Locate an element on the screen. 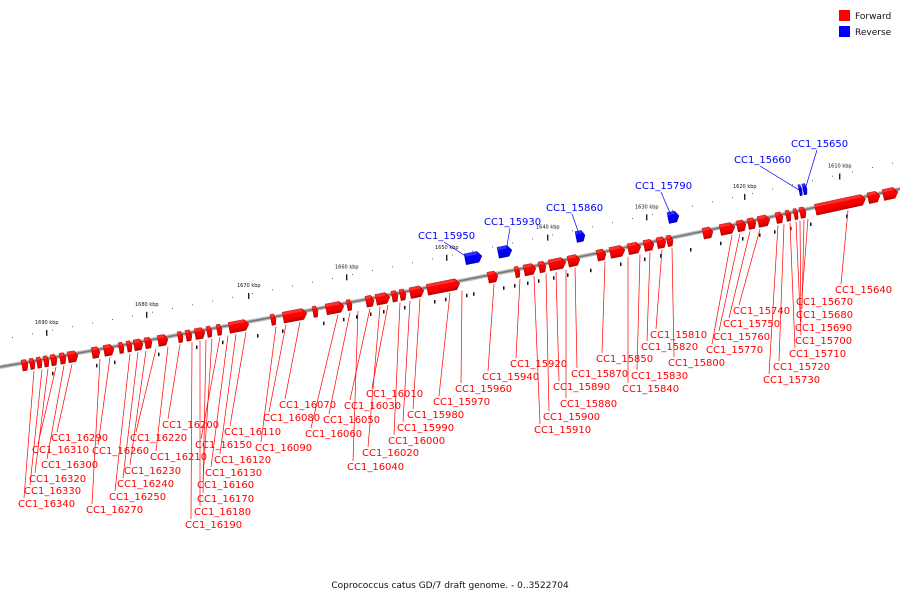 The image size is (900, 600). forward-gene-label: CC1_16290 is located at coordinates (79, 438).